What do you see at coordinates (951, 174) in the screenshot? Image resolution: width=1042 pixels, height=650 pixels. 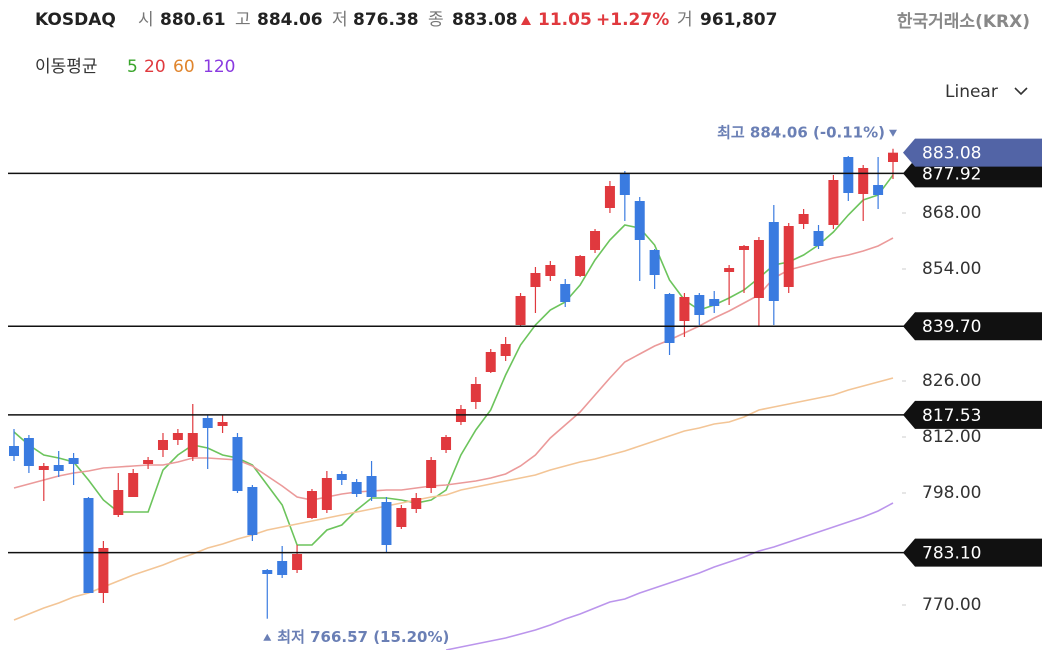 I see `price-tag-label: 877.92` at bounding box center [951, 174].